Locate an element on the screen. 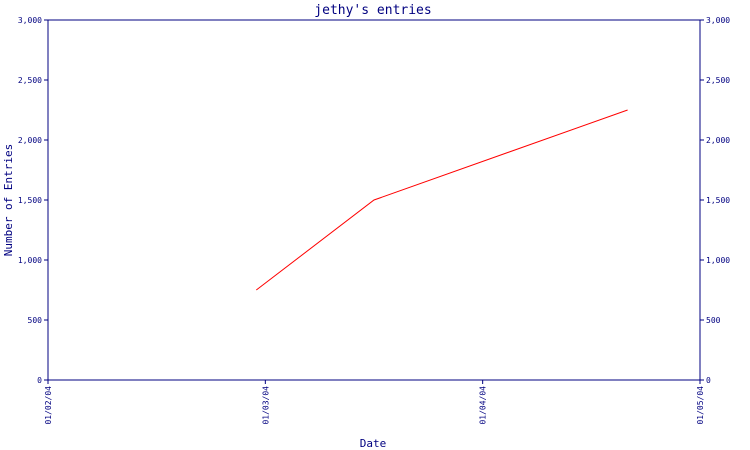  x-tick-label: 01/02/04 is located at coordinates (48, 405).